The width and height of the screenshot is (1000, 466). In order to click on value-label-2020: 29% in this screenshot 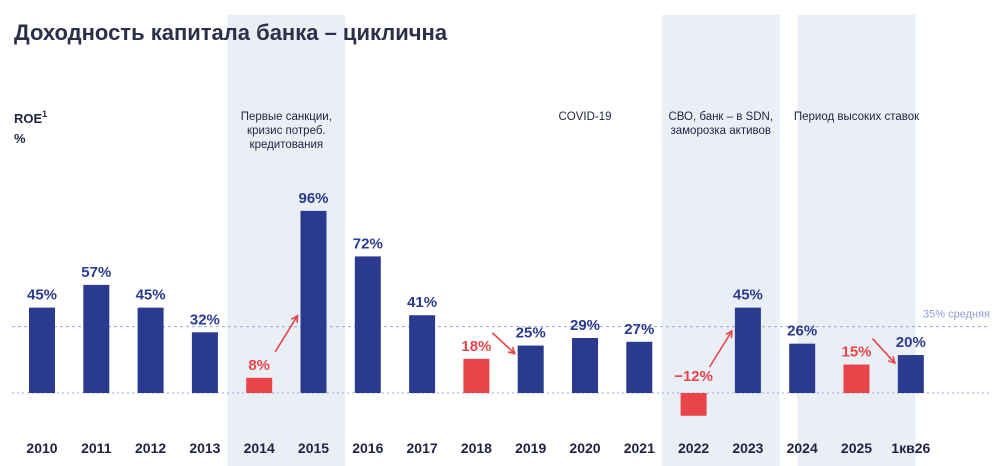, I will do `click(585, 325)`.